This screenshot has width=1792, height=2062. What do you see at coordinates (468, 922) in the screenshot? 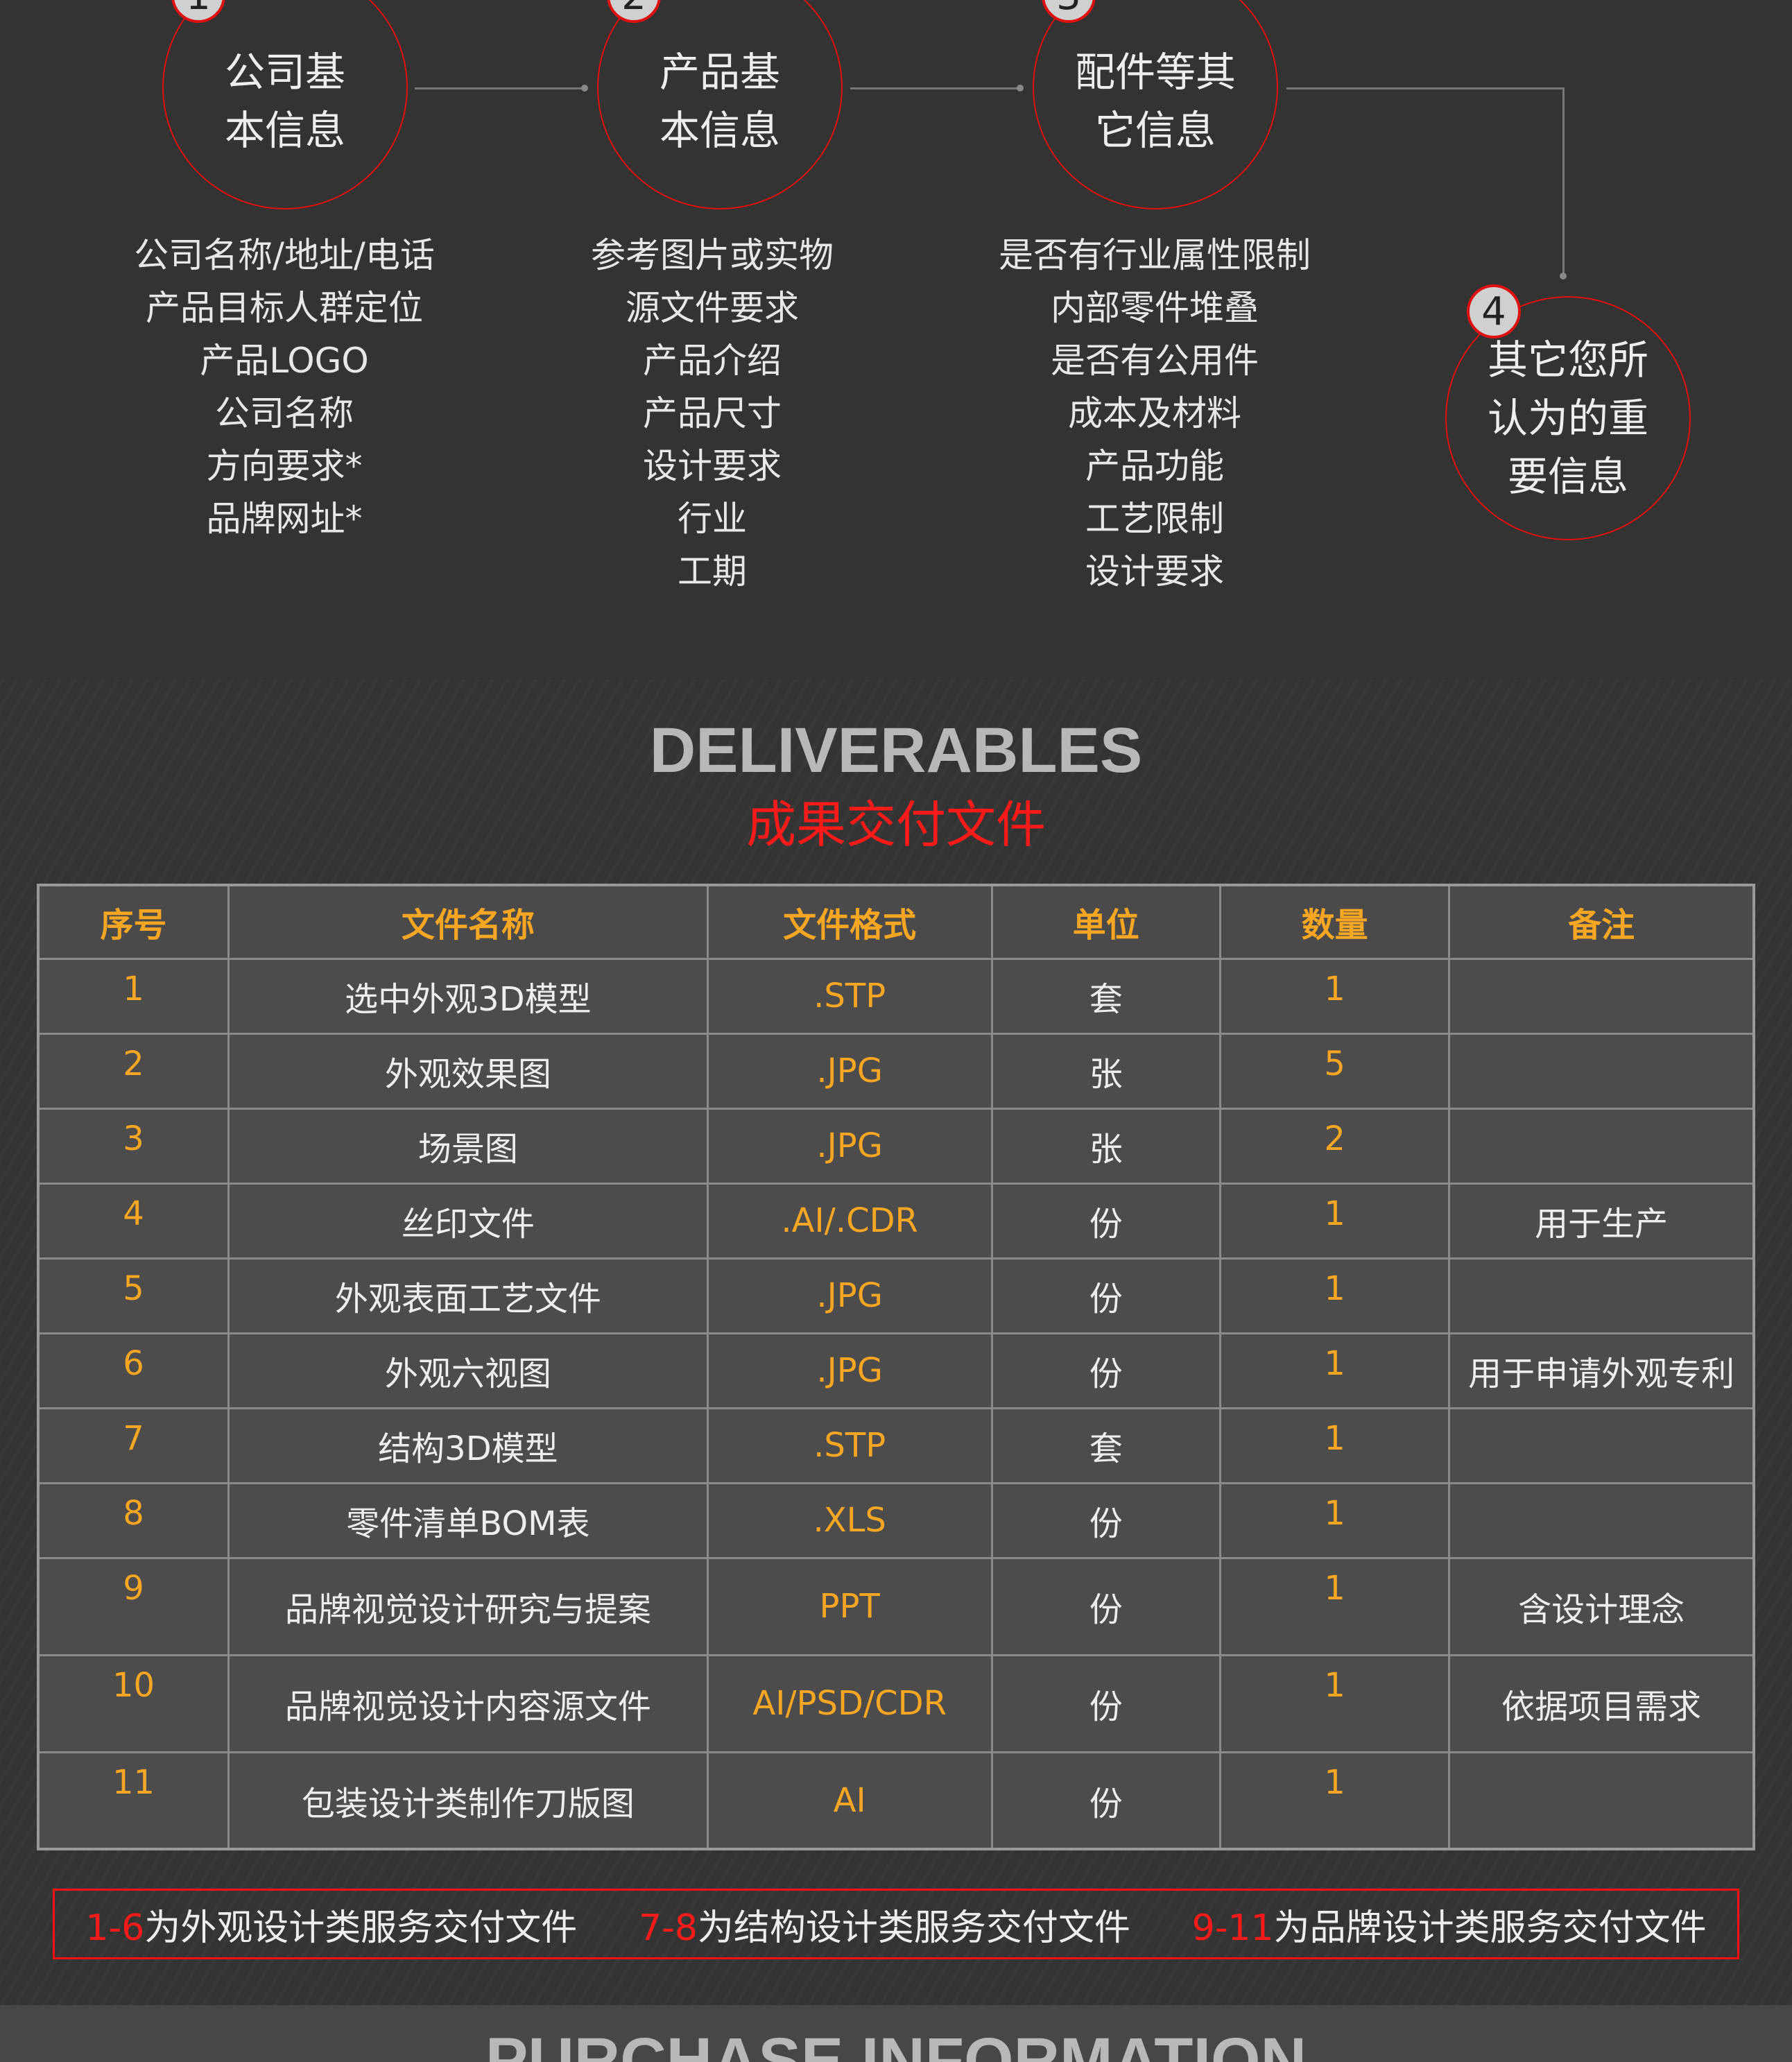
I see `column-header: 文件名称` at bounding box center [468, 922].